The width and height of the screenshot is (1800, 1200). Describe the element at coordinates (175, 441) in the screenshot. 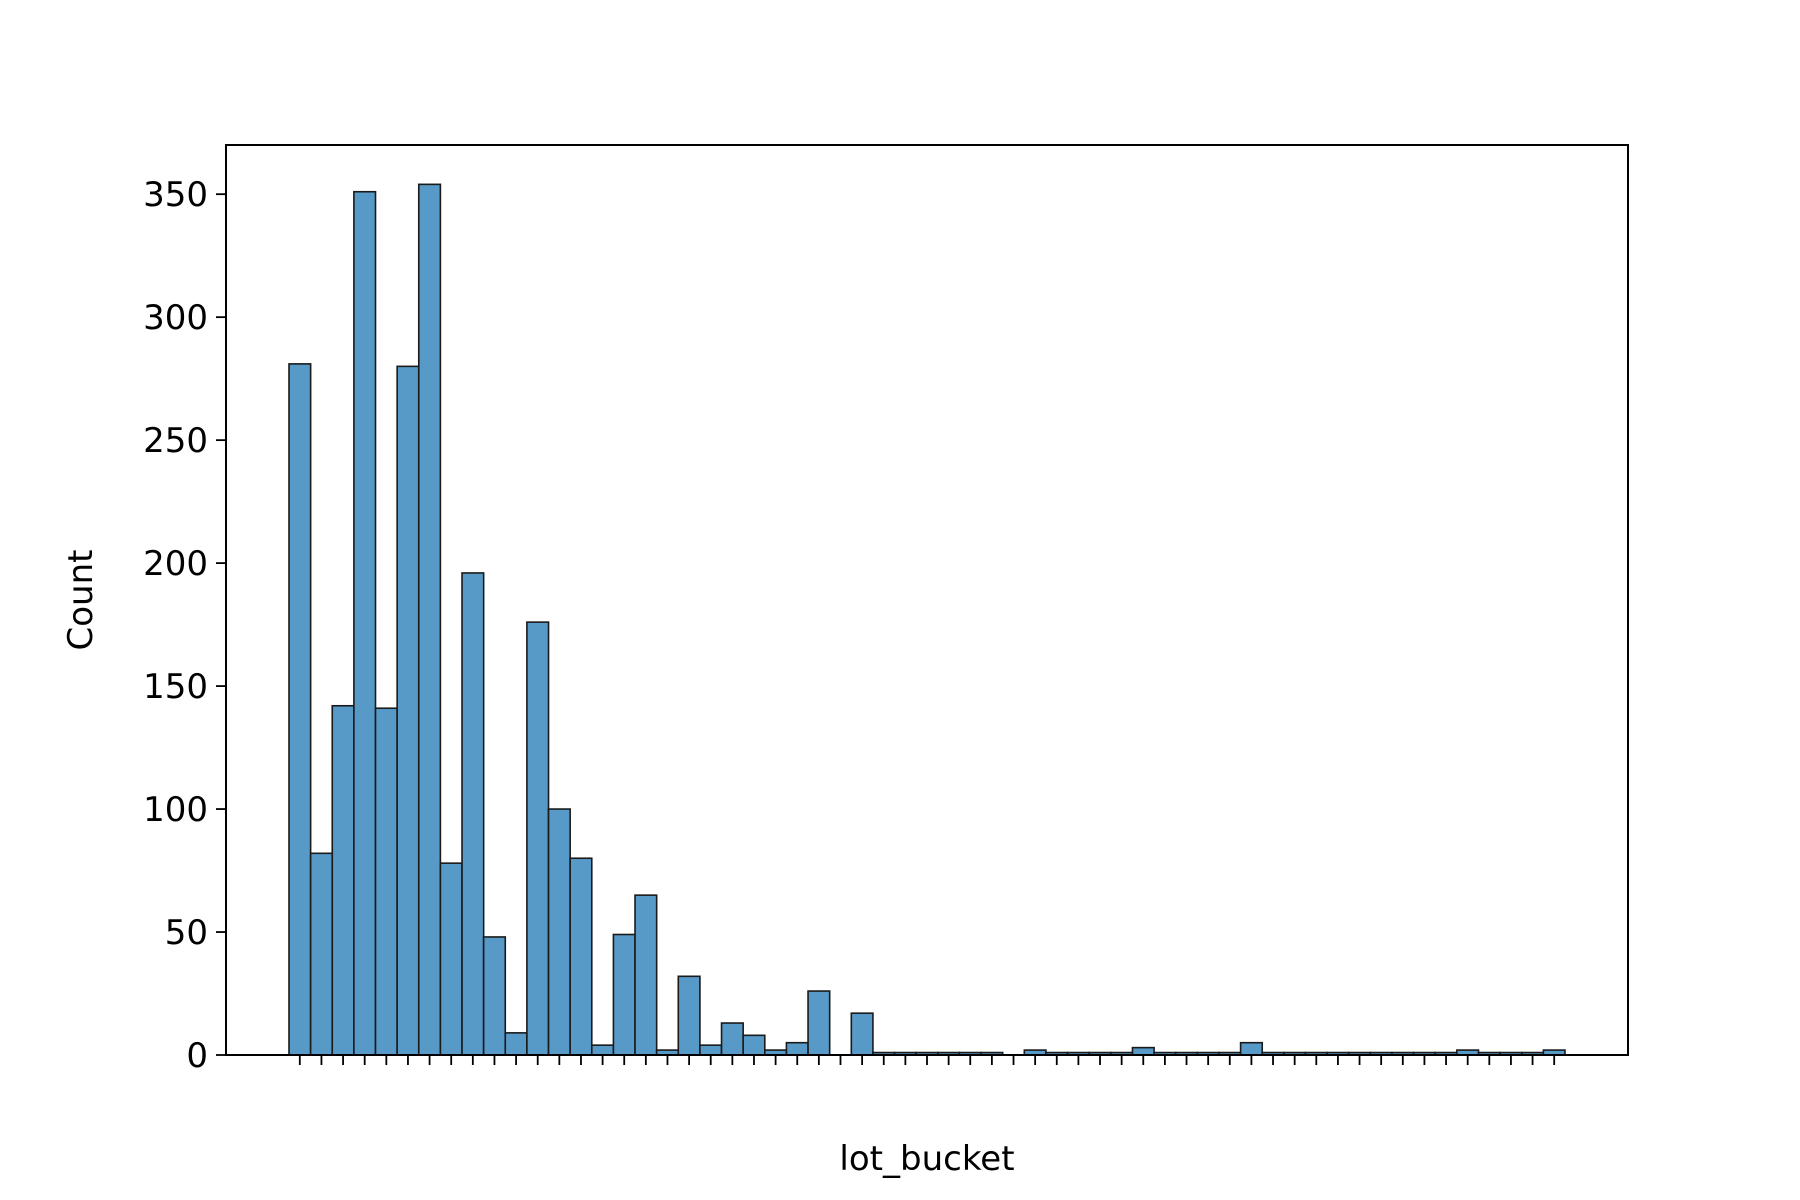

I see `y-tick-label: 250` at that location.